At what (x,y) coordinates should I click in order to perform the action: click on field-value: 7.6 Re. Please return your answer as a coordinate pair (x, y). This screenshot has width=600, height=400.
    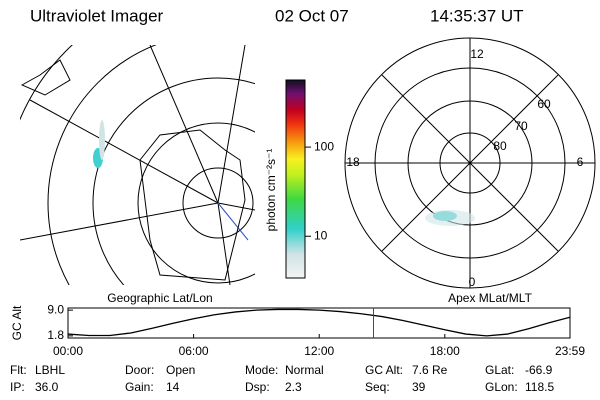
    Looking at the image, I should click on (430, 370).